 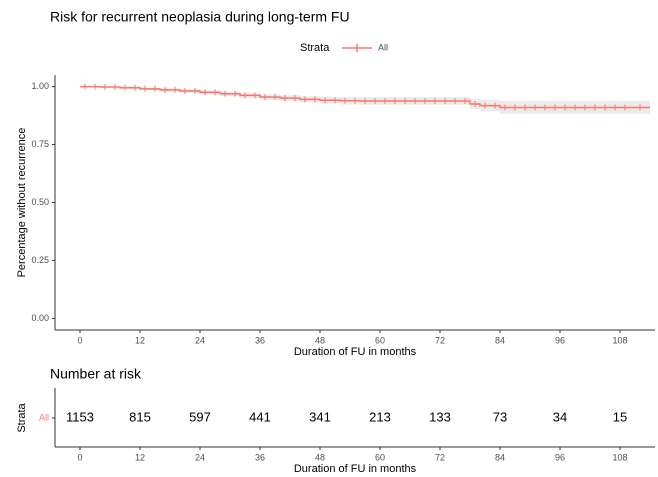 I want to click on legend-key, so click(x=357, y=48).